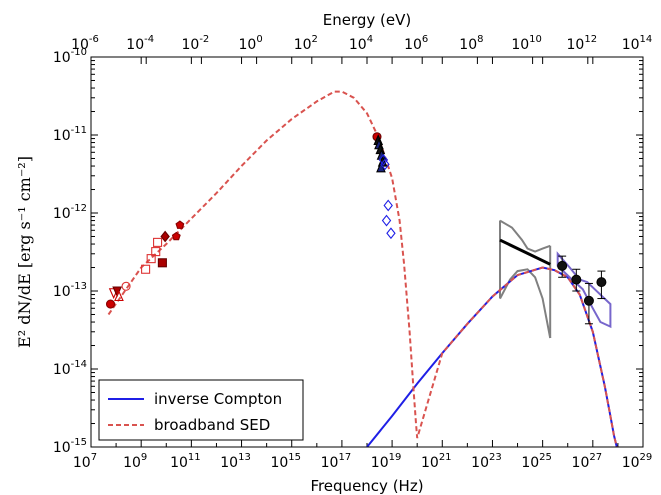 The height and width of the screenshot is (495, 661). I want to click on top-tick-label: 10¹², so click(582, 43).